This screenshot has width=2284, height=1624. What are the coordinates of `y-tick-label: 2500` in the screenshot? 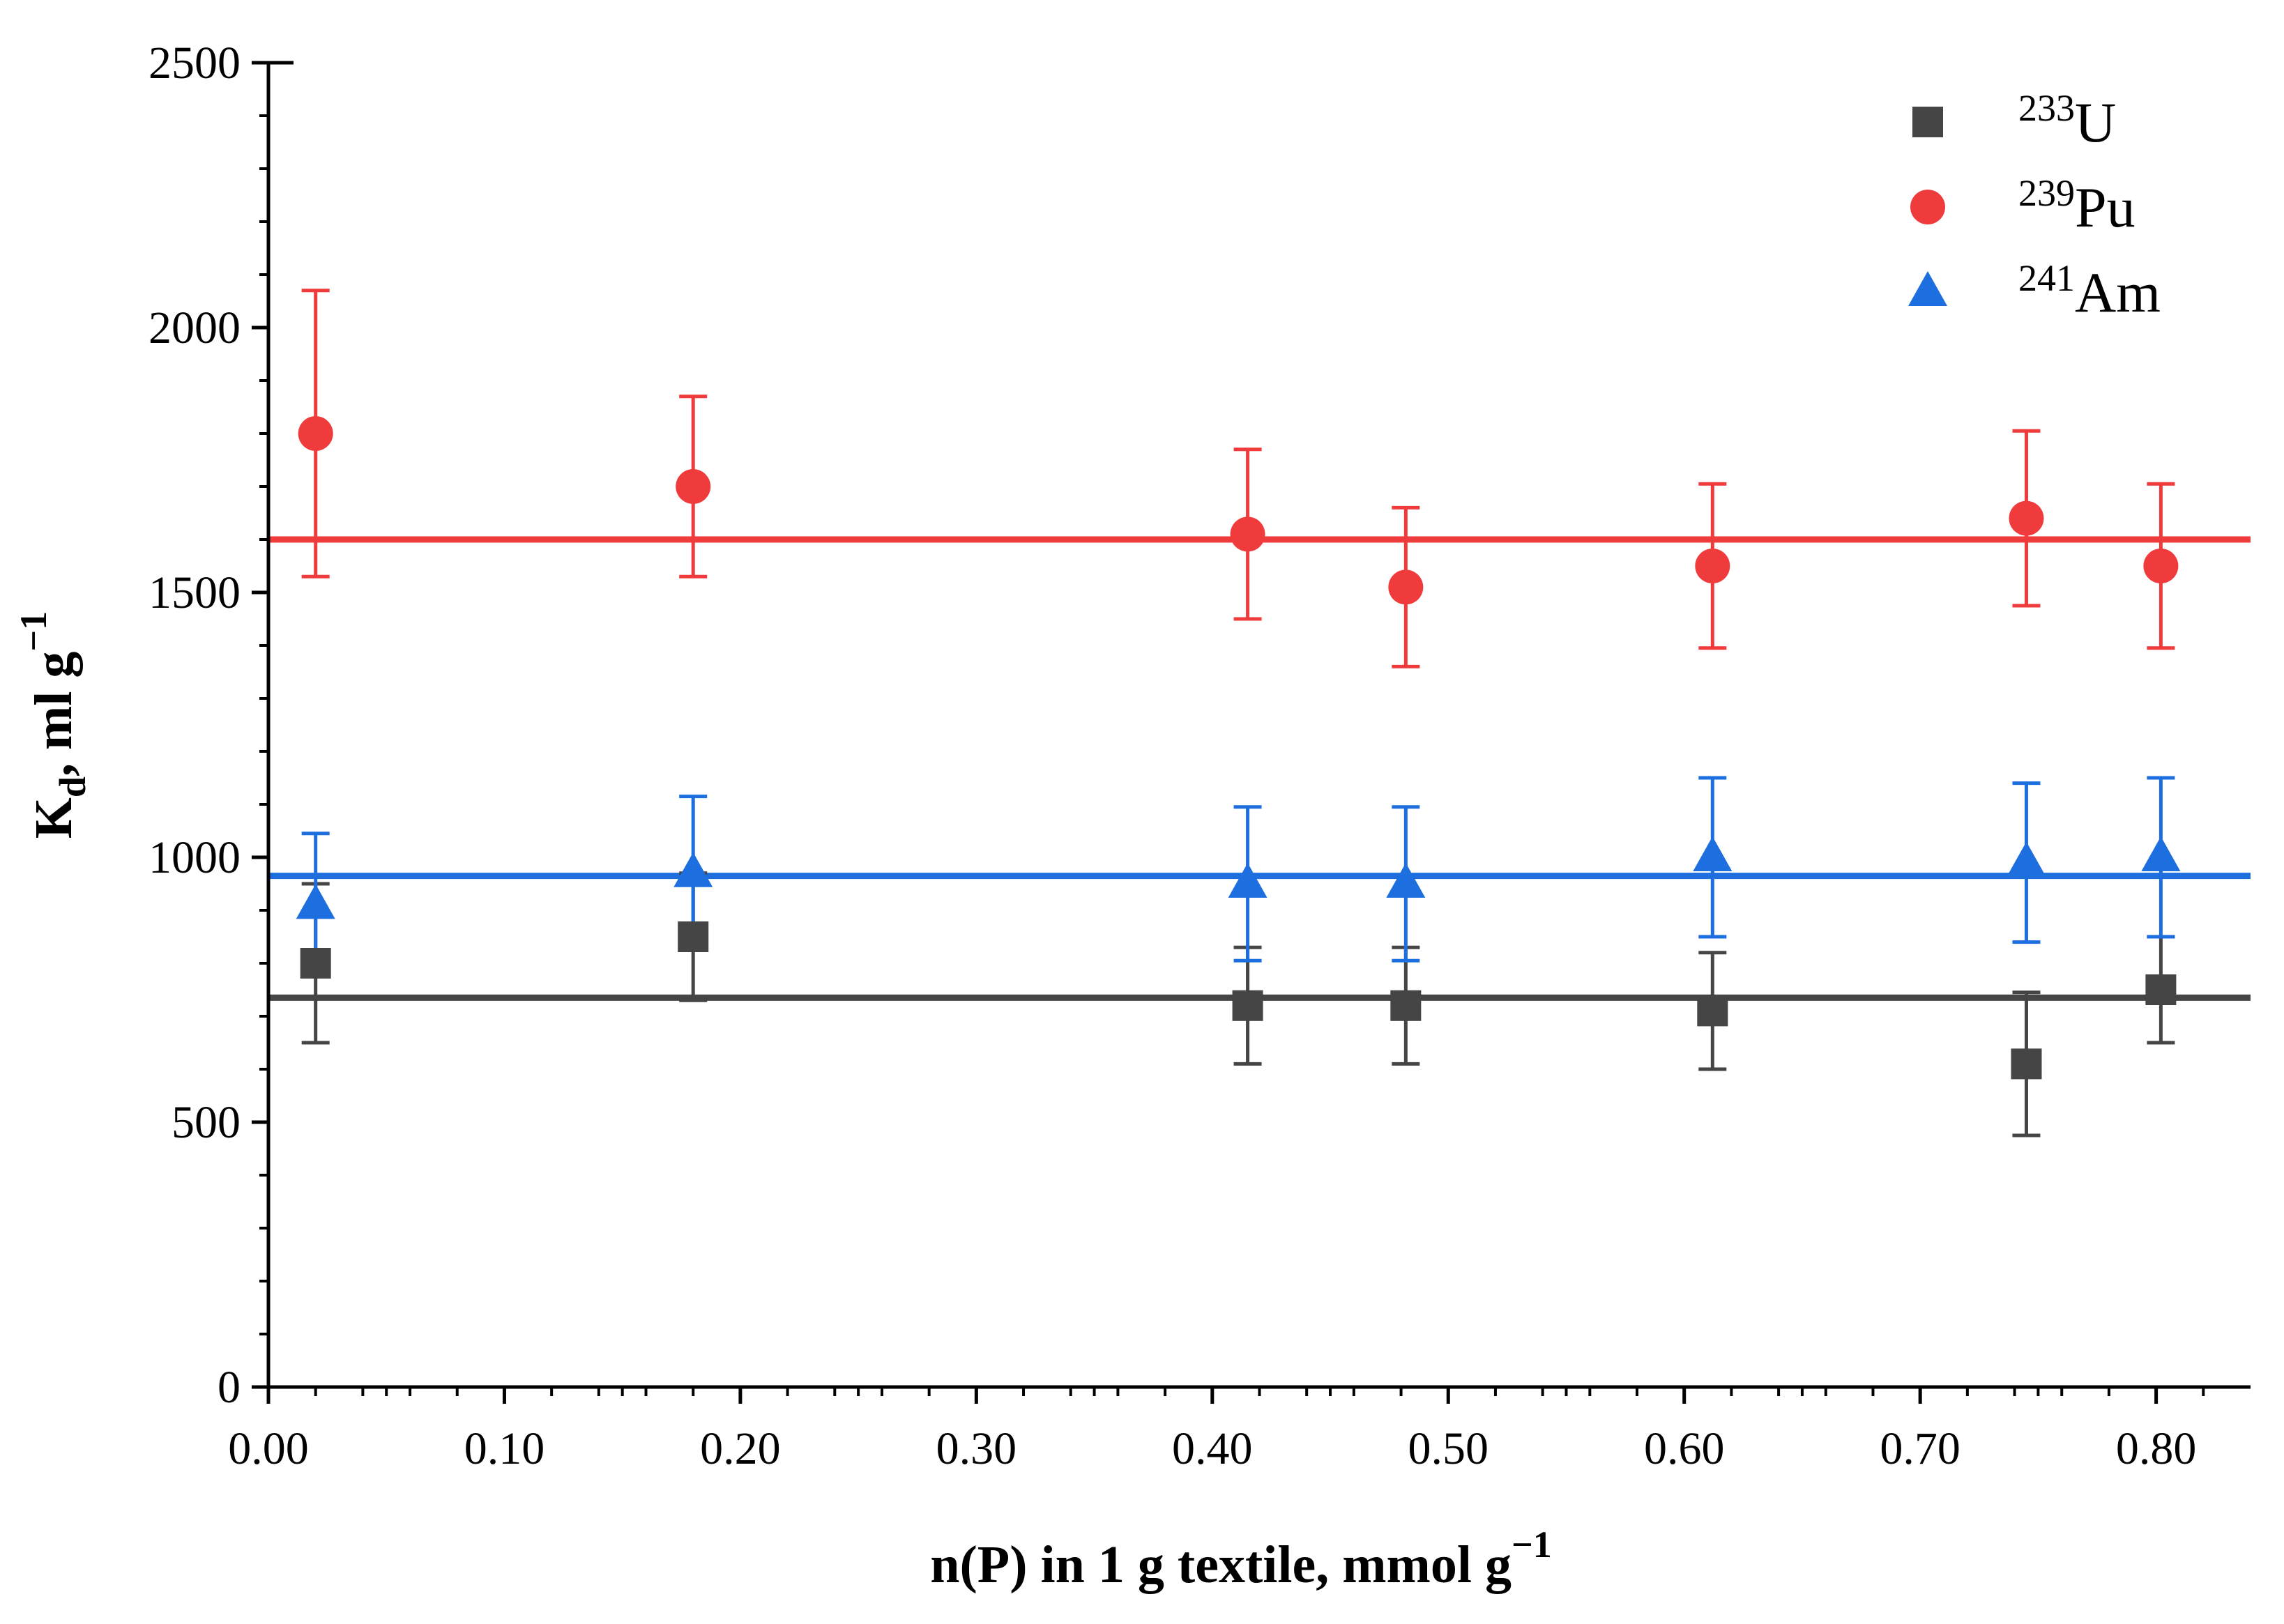 It's located at (195, 63).